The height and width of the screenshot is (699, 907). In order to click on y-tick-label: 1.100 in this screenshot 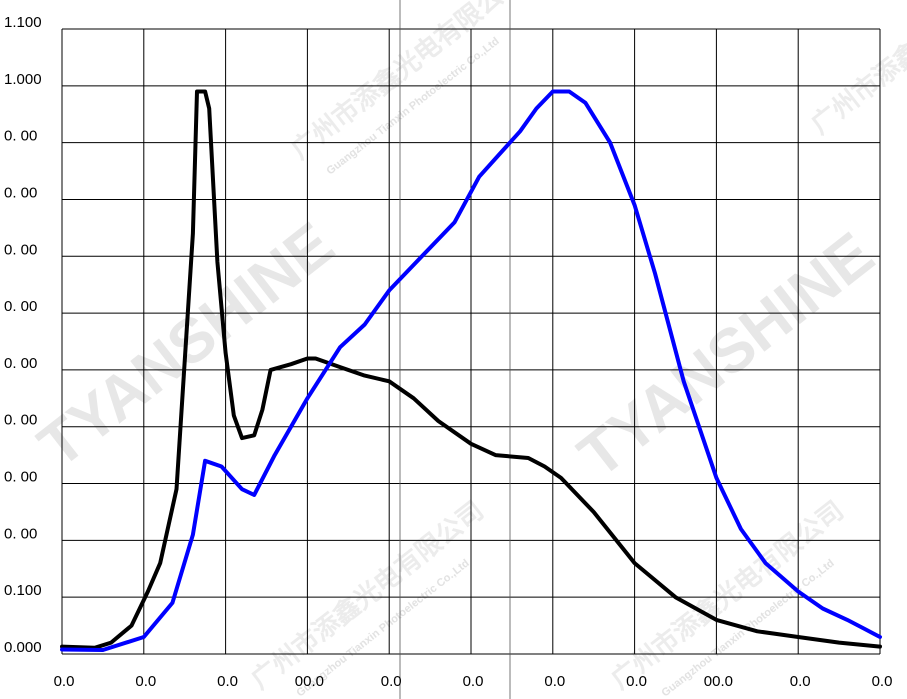, I will do `click(23, 22)`.